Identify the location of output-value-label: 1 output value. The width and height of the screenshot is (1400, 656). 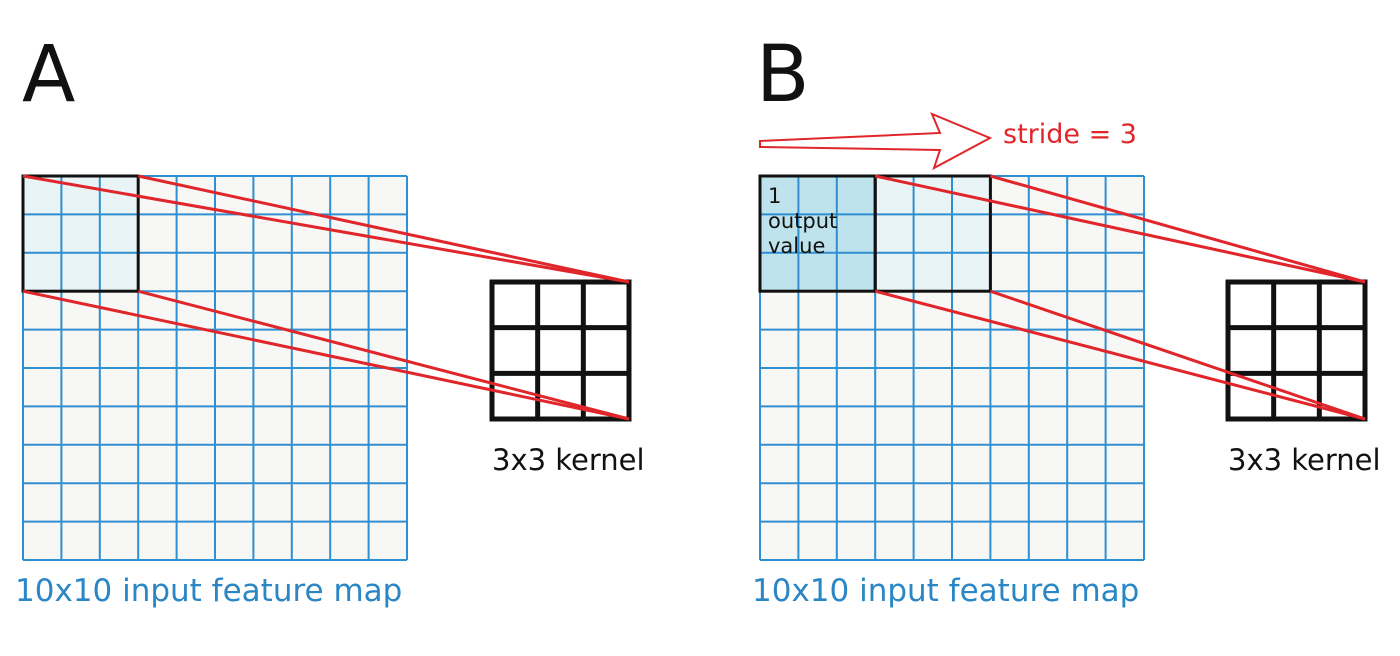
(802, 221).